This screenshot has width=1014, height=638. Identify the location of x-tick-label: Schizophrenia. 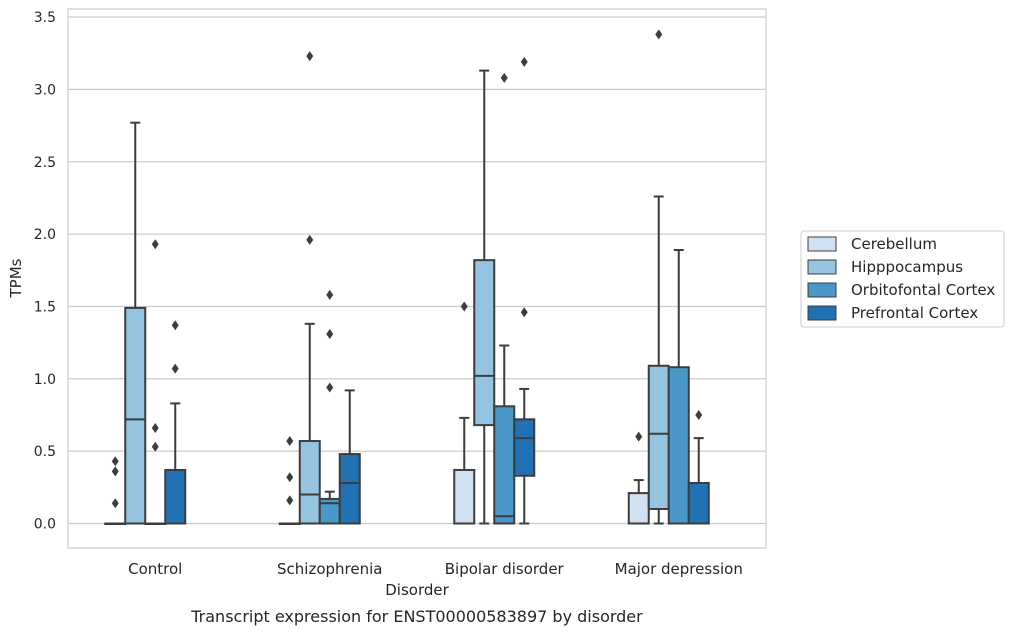
(329, 569).